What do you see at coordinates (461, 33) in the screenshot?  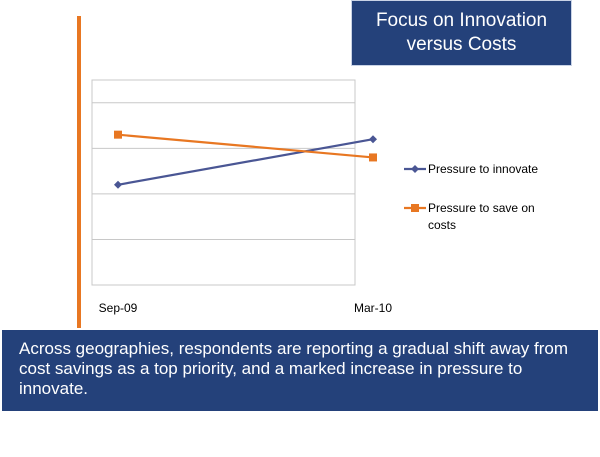 I see `chart-title-box: Focus on Innovation versus Costs` at bounding box center [461, 33].